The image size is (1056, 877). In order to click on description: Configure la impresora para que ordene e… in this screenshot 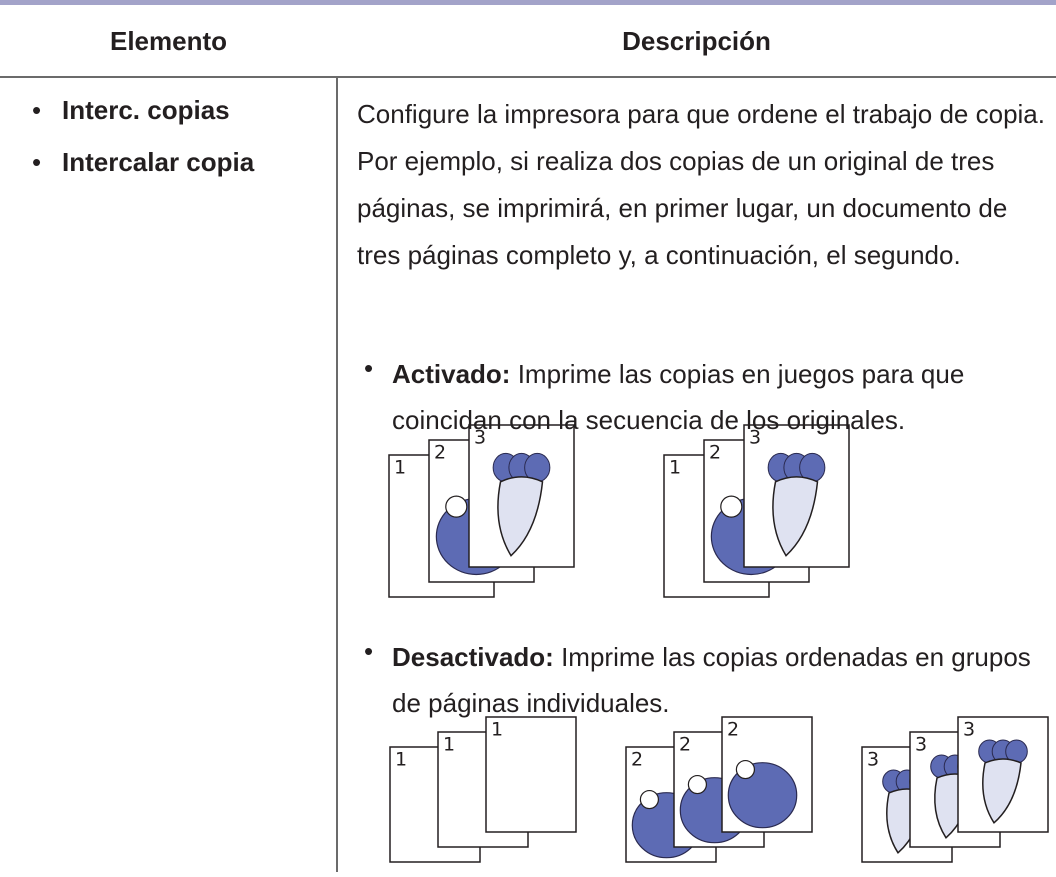, I will do `click(701, 184)`.